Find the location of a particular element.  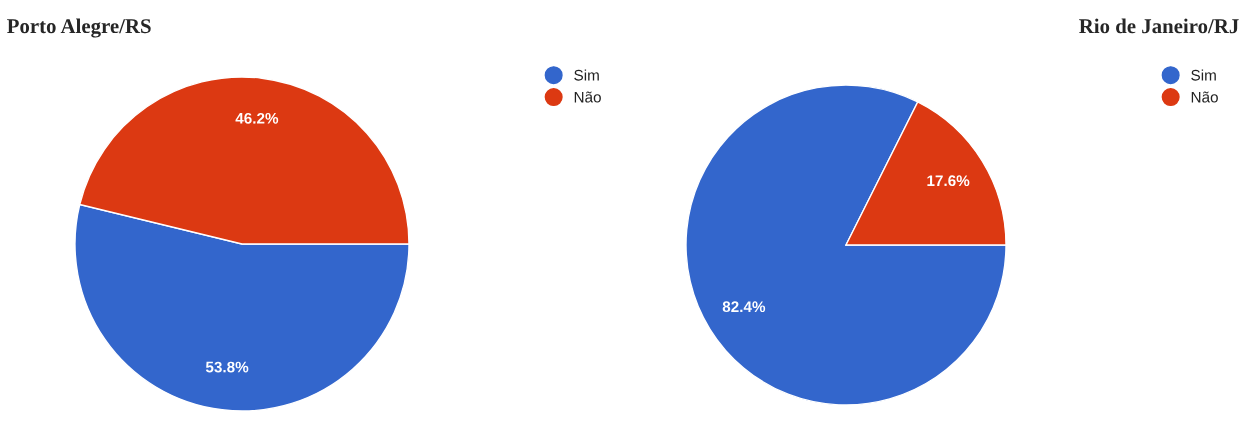

data-label: 46.2% is located at coordinates (257, 118).